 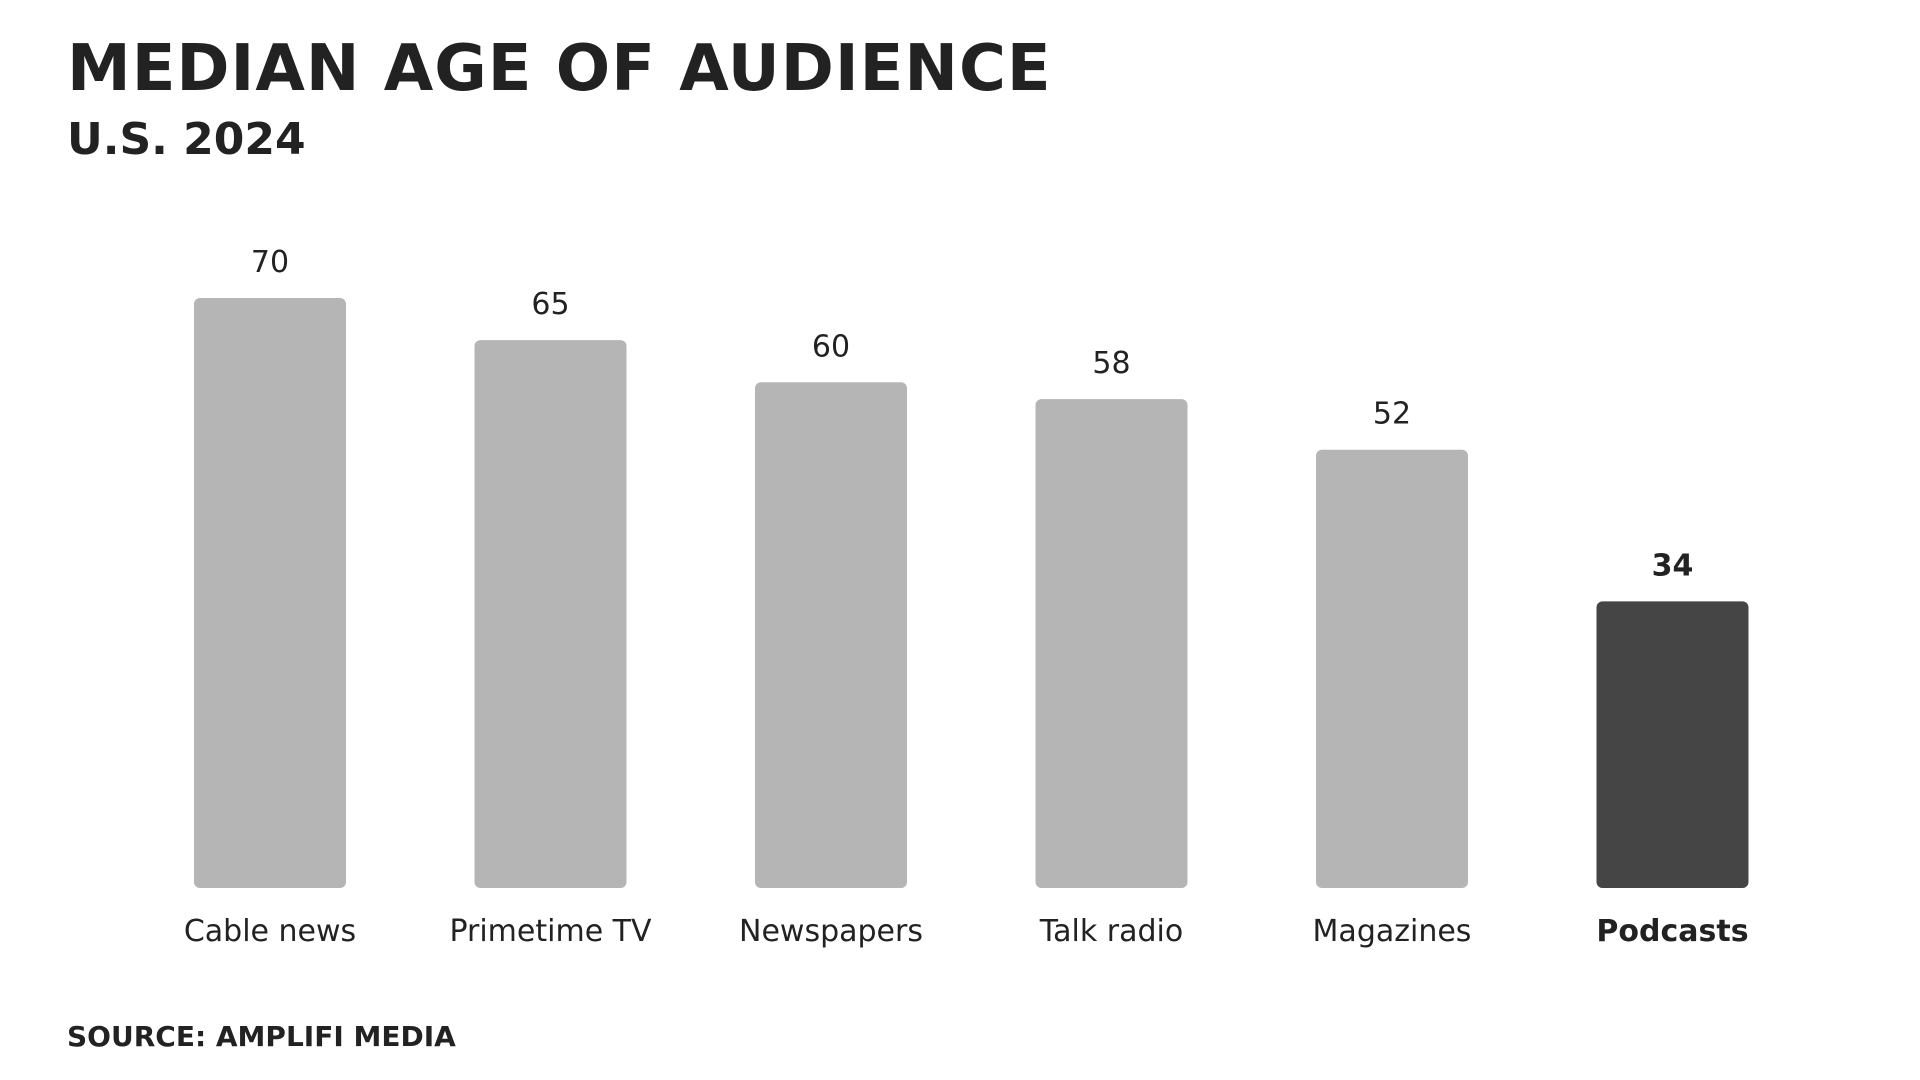 I want to click on value-label-talk-radio: 58, so click(x=1111, y=363).